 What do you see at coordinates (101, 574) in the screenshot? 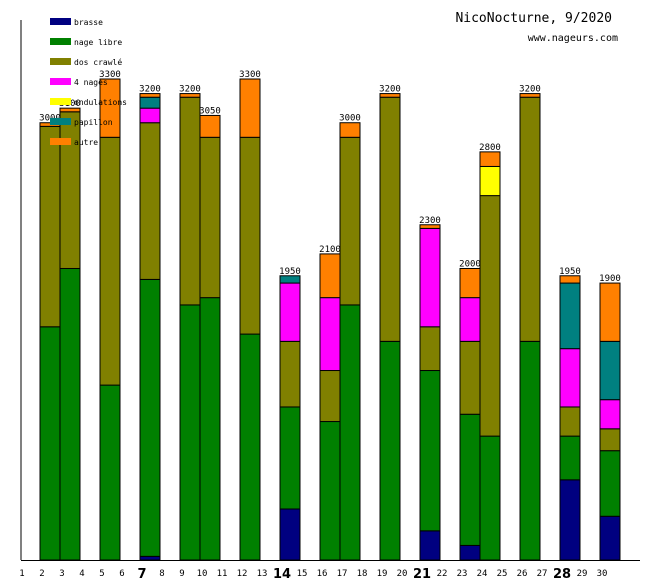
I see `x-tick-label-5: 5` at bounding box center [101, 574].